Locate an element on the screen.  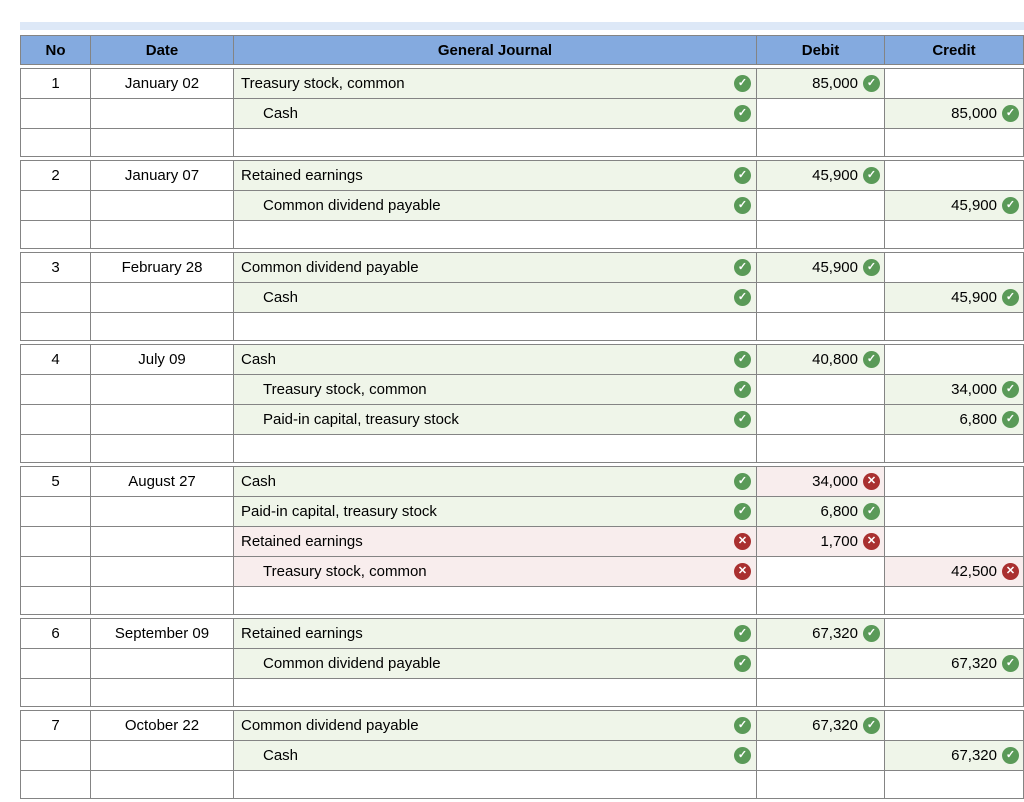
journal-line-row: Treasury stock, common ✓ 34,000 ✓ is located at coordinates (522, 390).